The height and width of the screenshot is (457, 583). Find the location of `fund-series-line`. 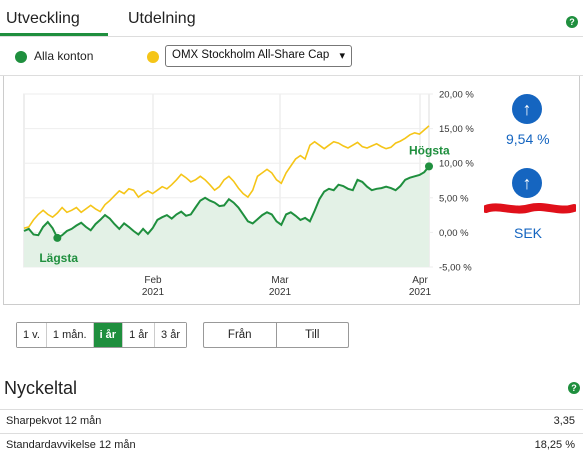

fund-series-line is located at coordinates (226, 202).